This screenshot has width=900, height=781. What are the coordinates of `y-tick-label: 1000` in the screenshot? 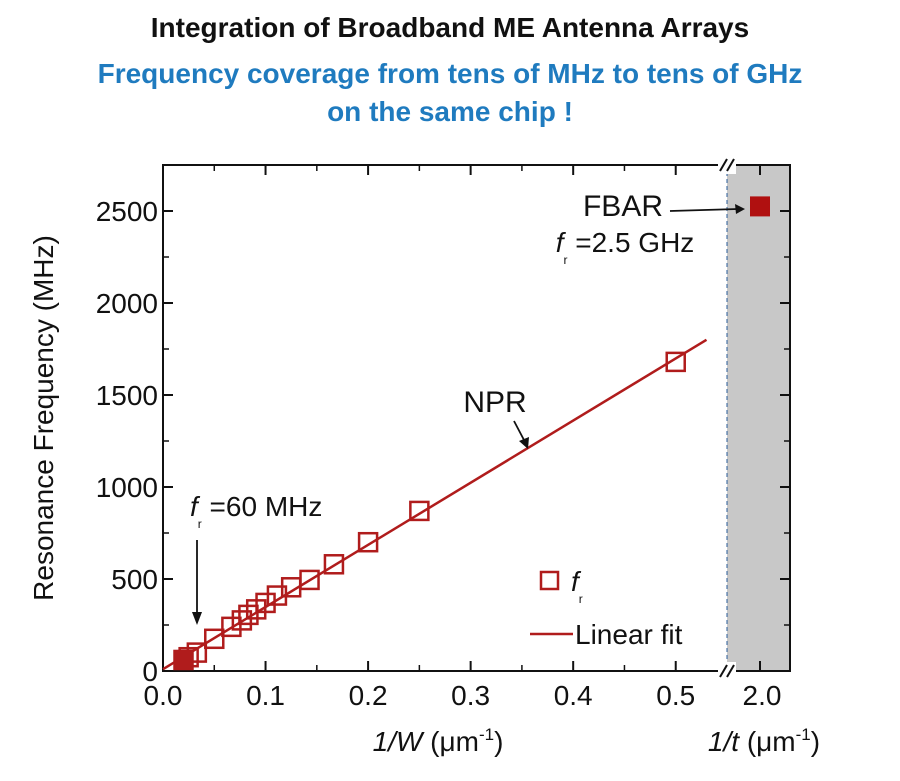 It's located at (127, 487).